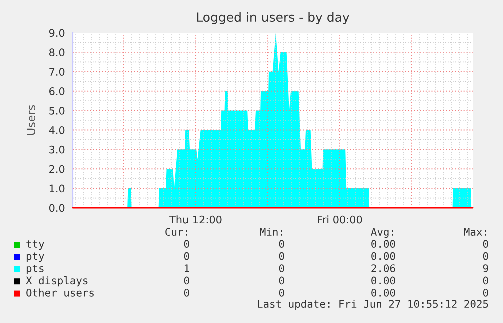 The image size is (503, 323). What do you see at coordinates (271, 232) in the screenshot?
I see `text: Min:` at bounding box center [271, 232].